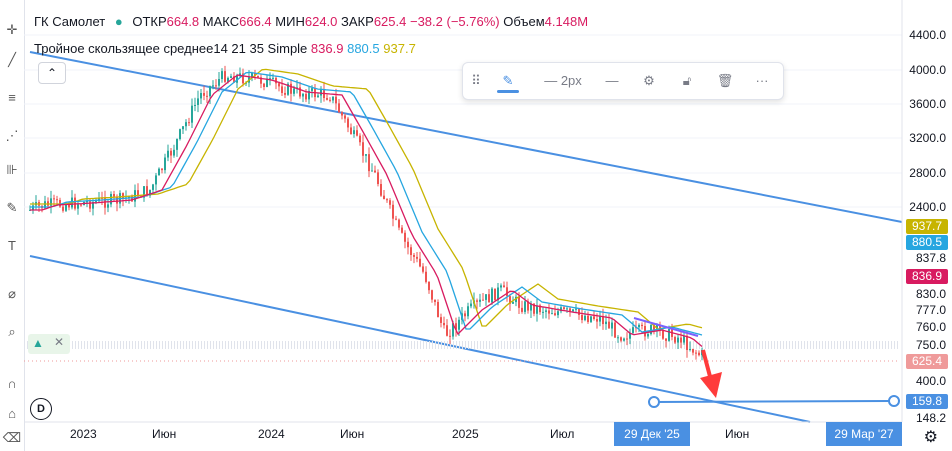 This screenshot has height=451, width=952. I want to click on time-axis-label: 2024, so click(271, 434).